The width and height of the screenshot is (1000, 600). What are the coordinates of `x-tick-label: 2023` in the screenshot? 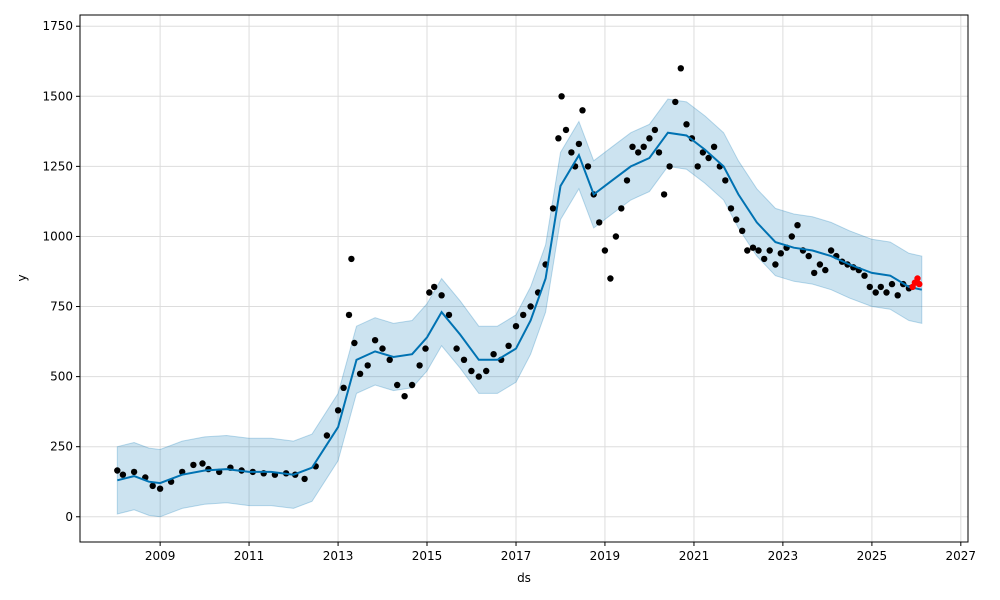 It's located at (783, 556).